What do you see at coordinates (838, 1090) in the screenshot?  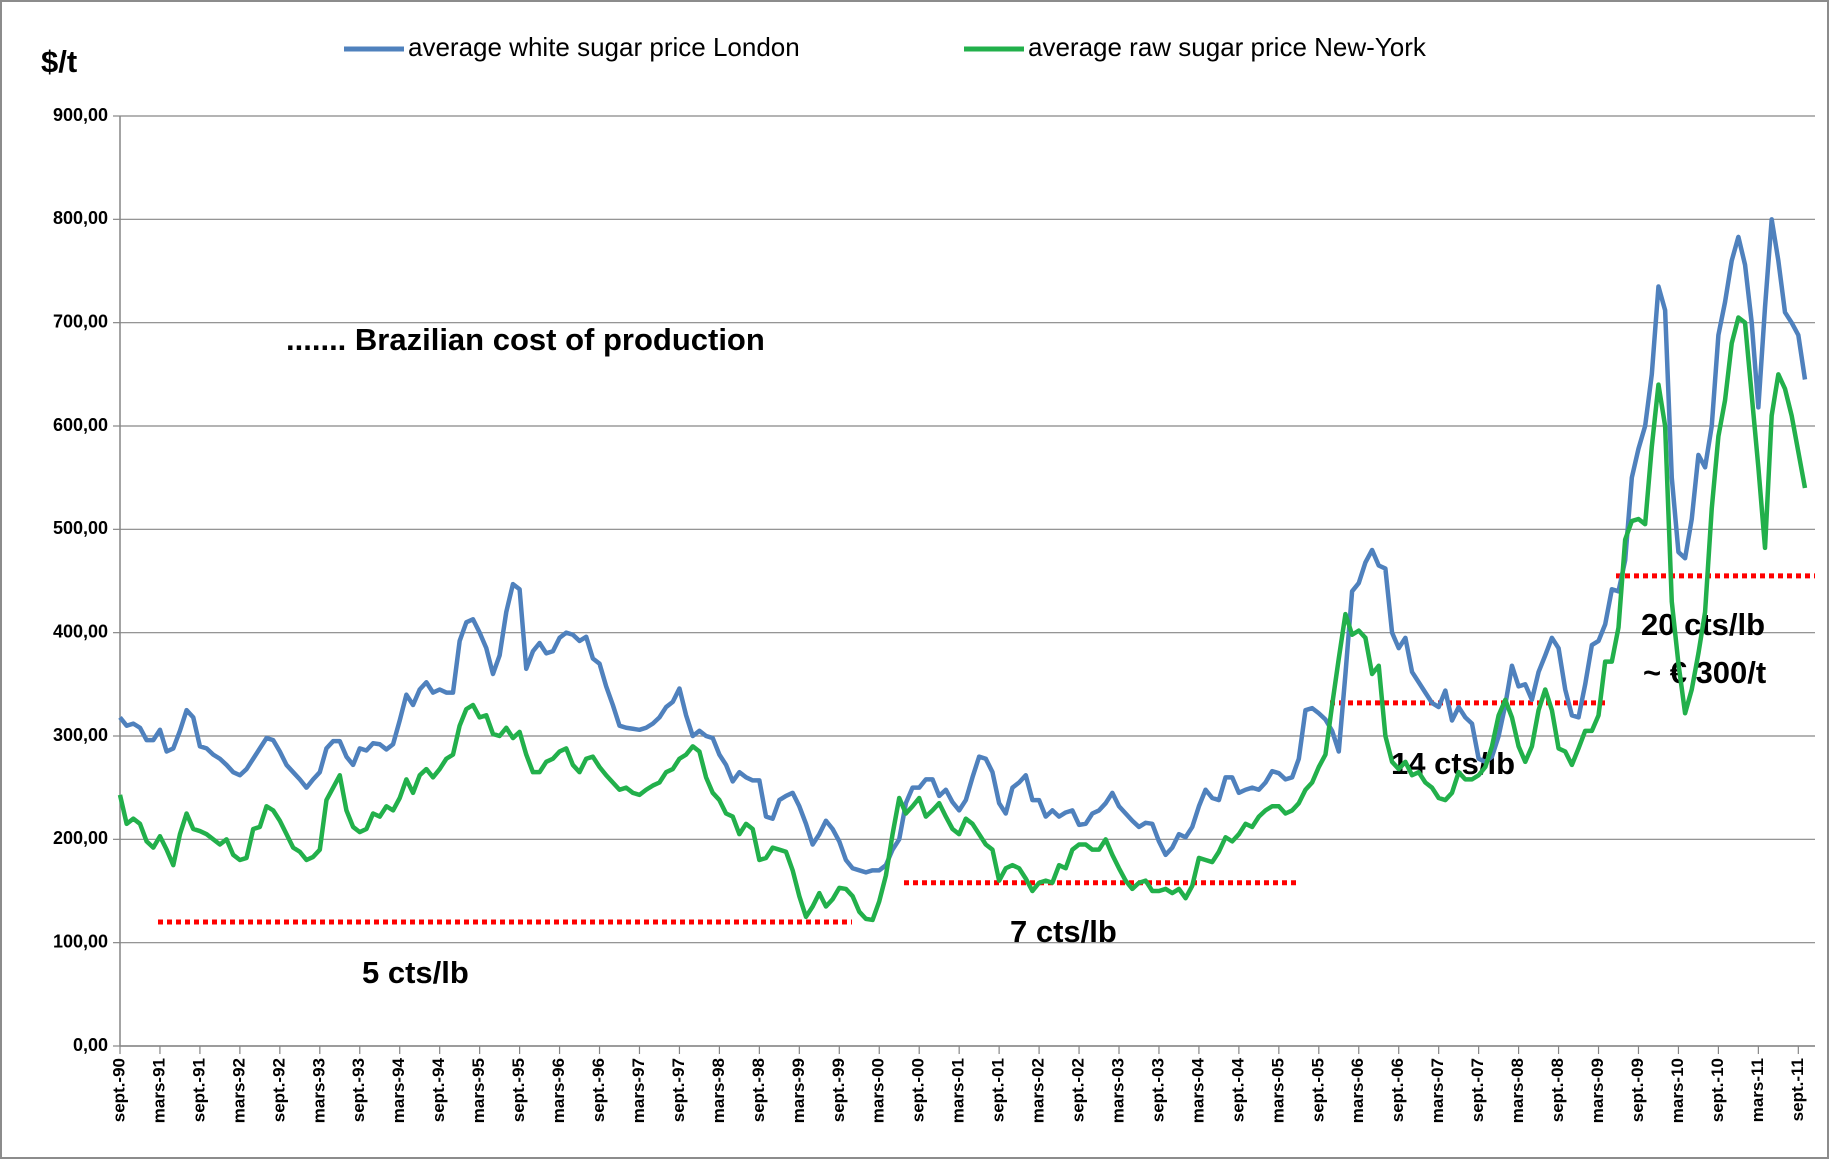 I see `x-tick-label: sept.-99` at bounding box center [838, 1090].